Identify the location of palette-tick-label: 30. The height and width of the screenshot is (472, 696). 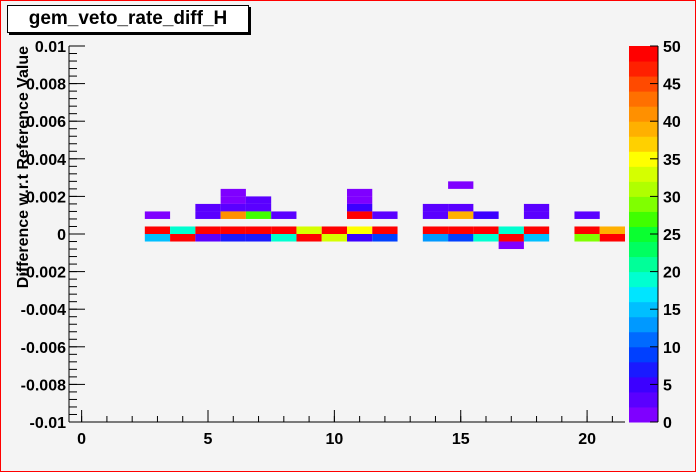
(672, 197).